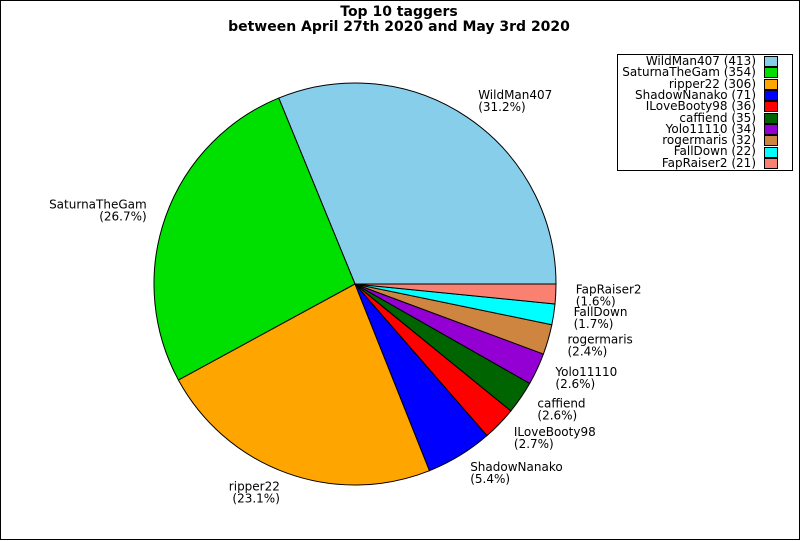 The width and height of the screenshot is (800, 541). Describe the element at coordinates (561, 409) in the screenshot. I see `pie-label-caffiend: caffiend (2.6%)` at that location.